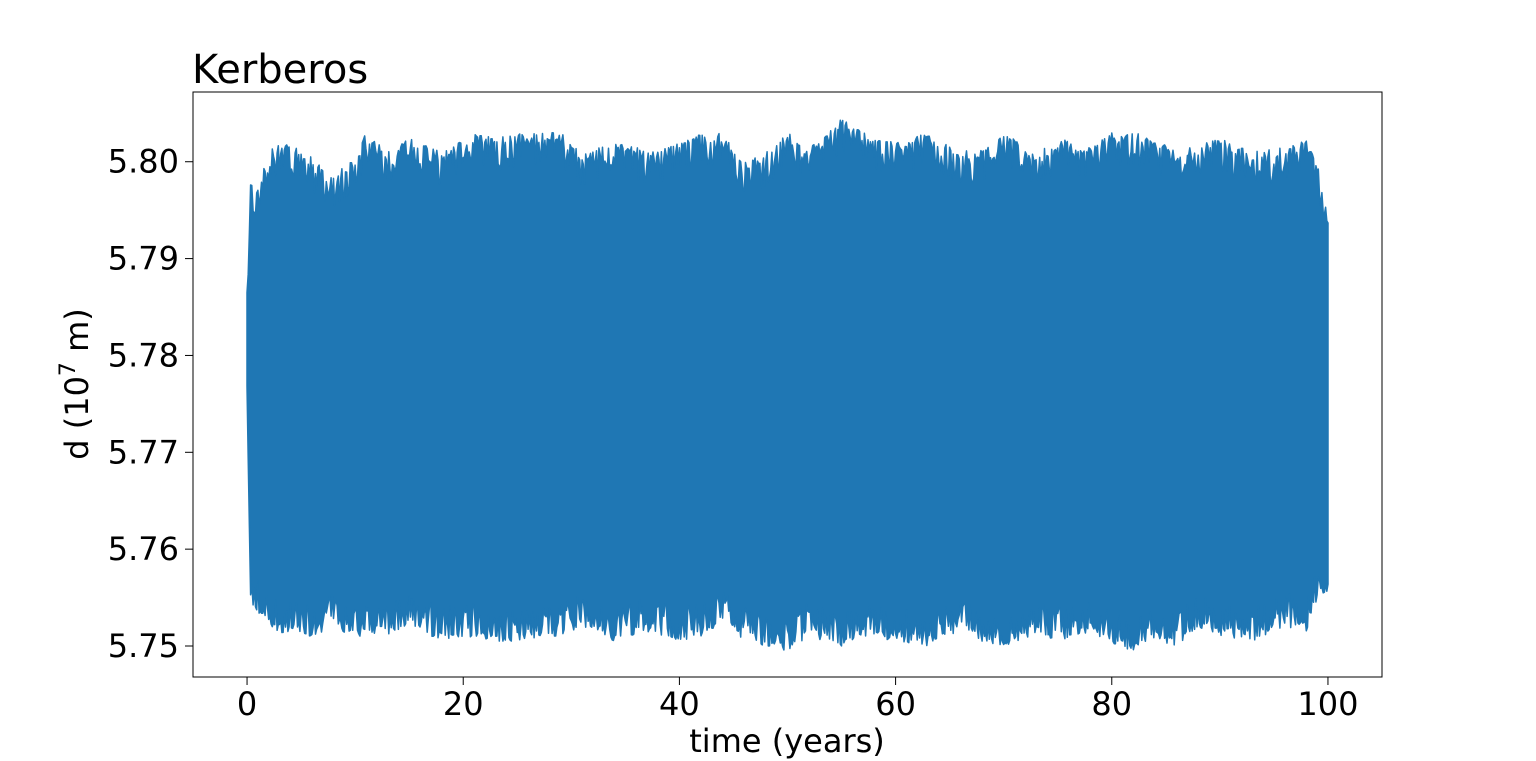  I want to click on y-axis: 5.75 5.76 5.77 5.78 5.79 5.80, so click(150, 404).